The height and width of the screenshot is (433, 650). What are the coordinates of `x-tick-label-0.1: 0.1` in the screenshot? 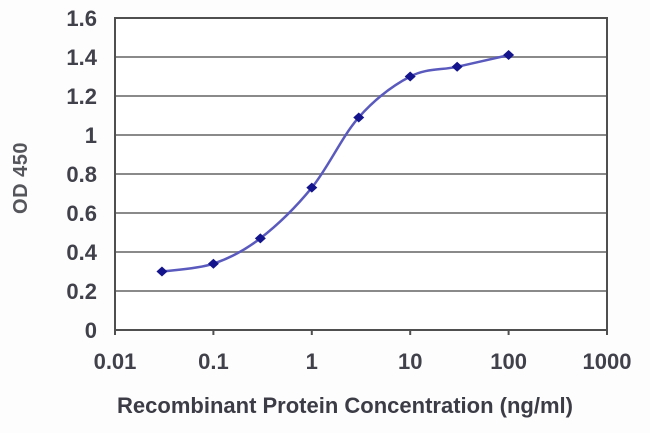 It's located at (213, 361).